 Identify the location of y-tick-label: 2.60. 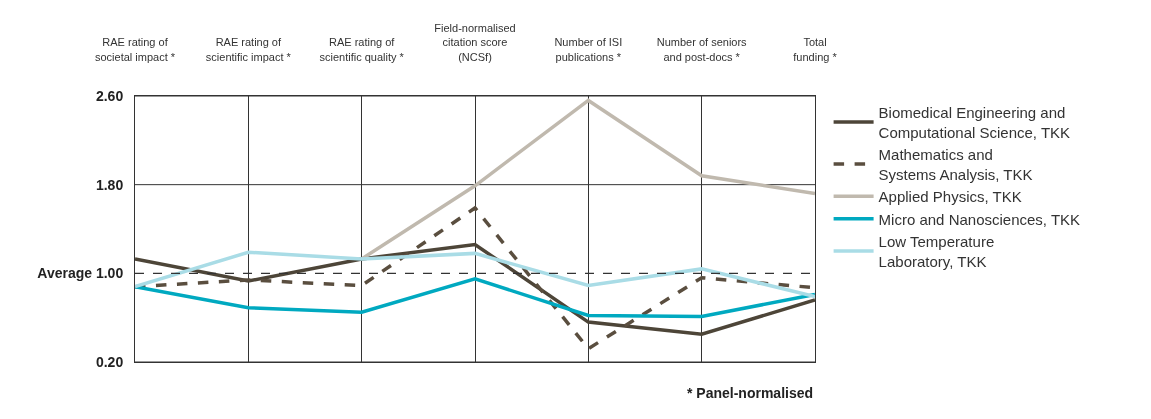
(109, 95).